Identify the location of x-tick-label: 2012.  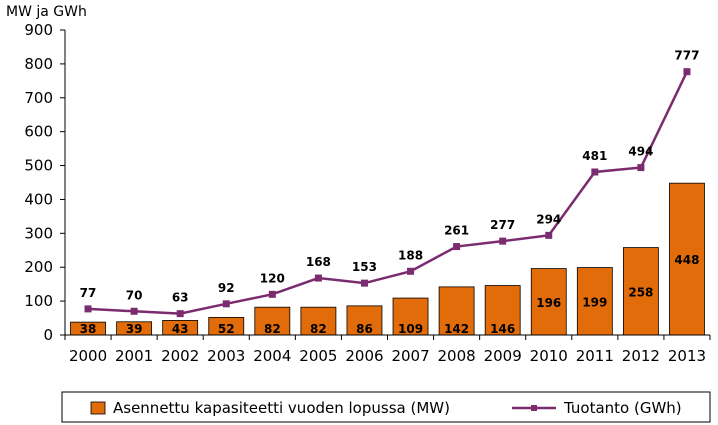
(641, 356).